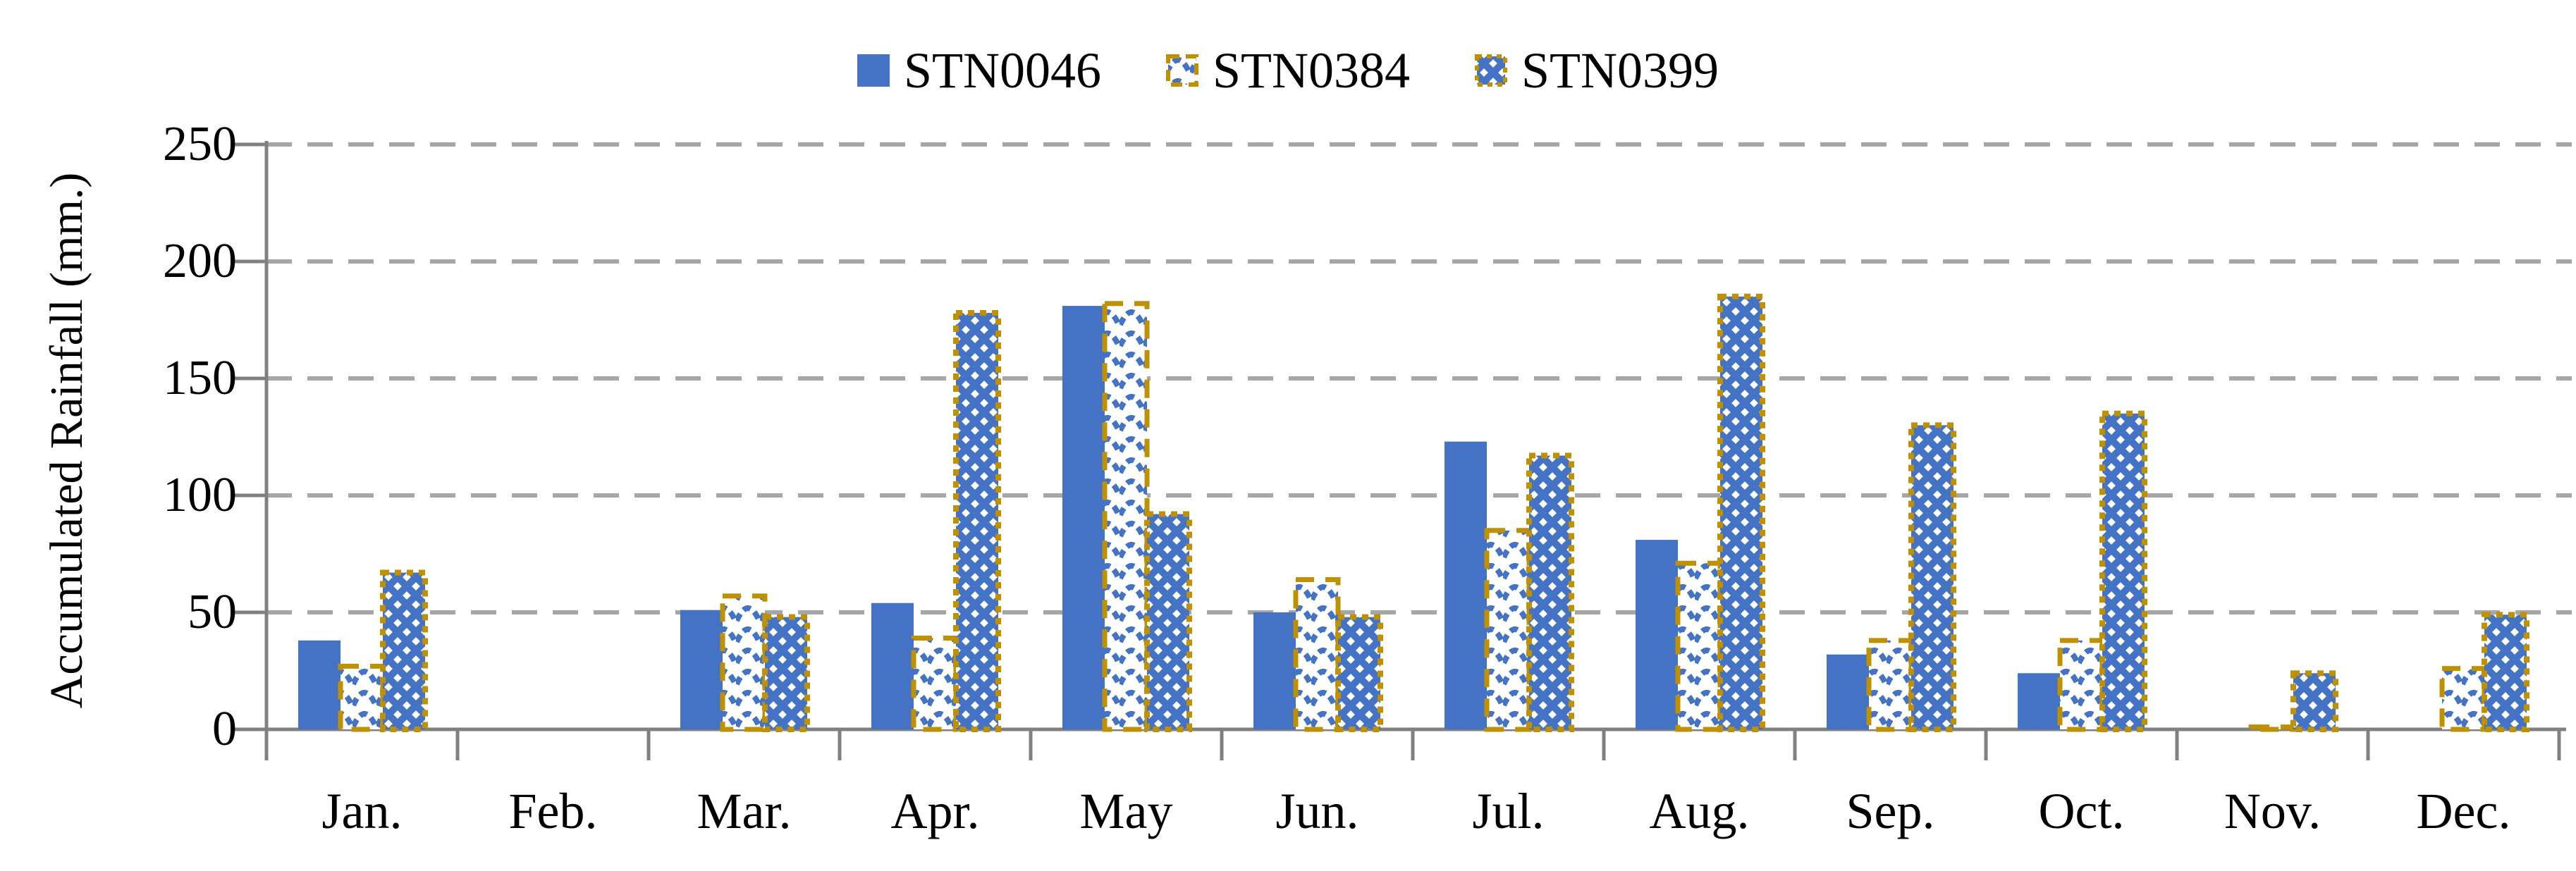 The height and width of the screenshot is (871, 2576). Describe the element at coordinates (362, 811) in the screenshot. I see `x-tick-label-Jan: Jan.` at that location.